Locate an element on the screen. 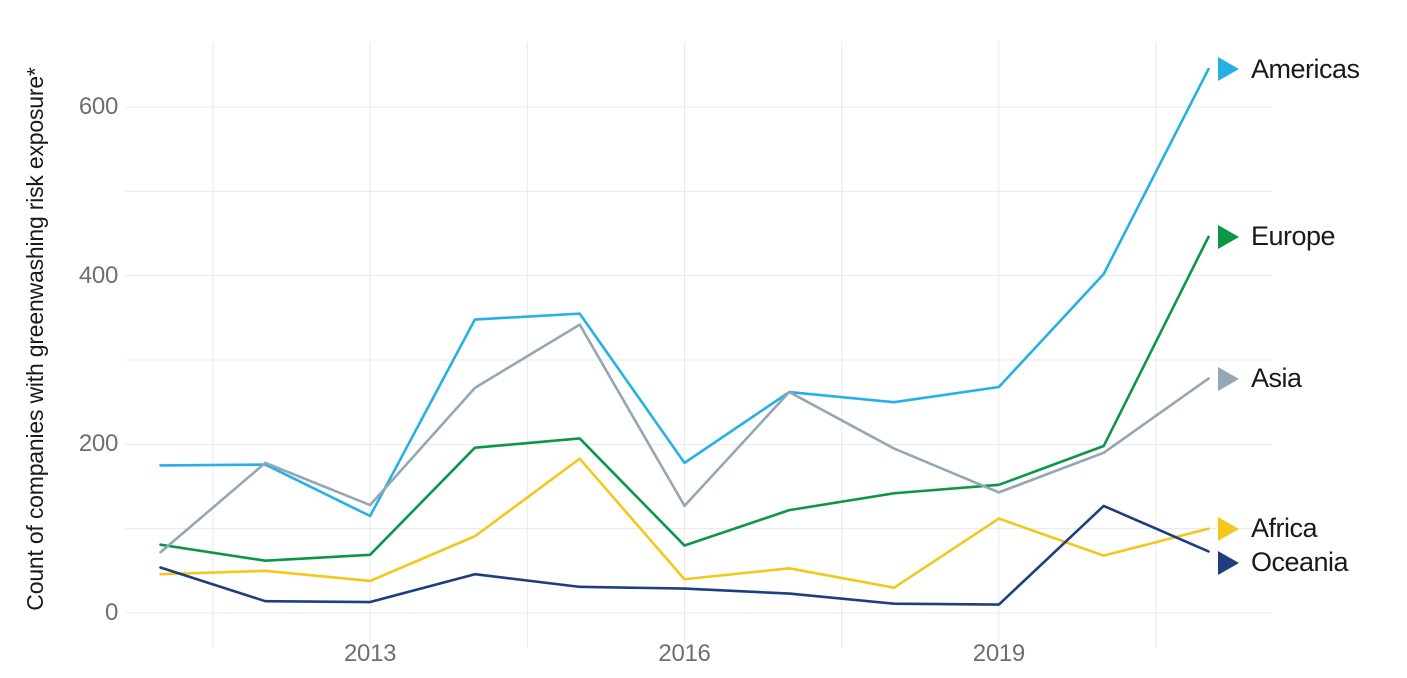 This screenshot has width=1407, height=678. legend-item-americas: Americas is located at coordinates (1289, 69).